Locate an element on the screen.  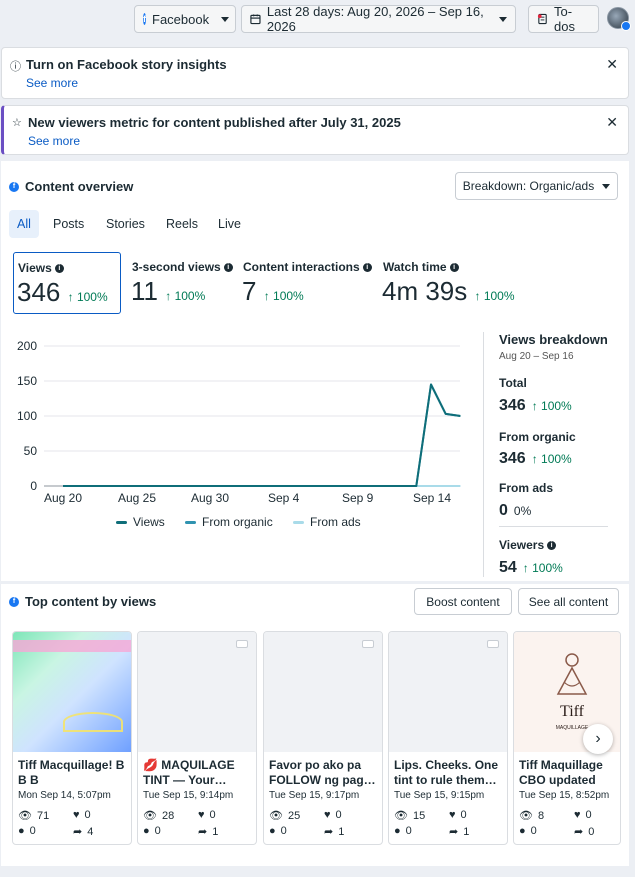
metric-content-interactions: Content interactions i 7 ↑ 100% is located at coordinates (306, 283).